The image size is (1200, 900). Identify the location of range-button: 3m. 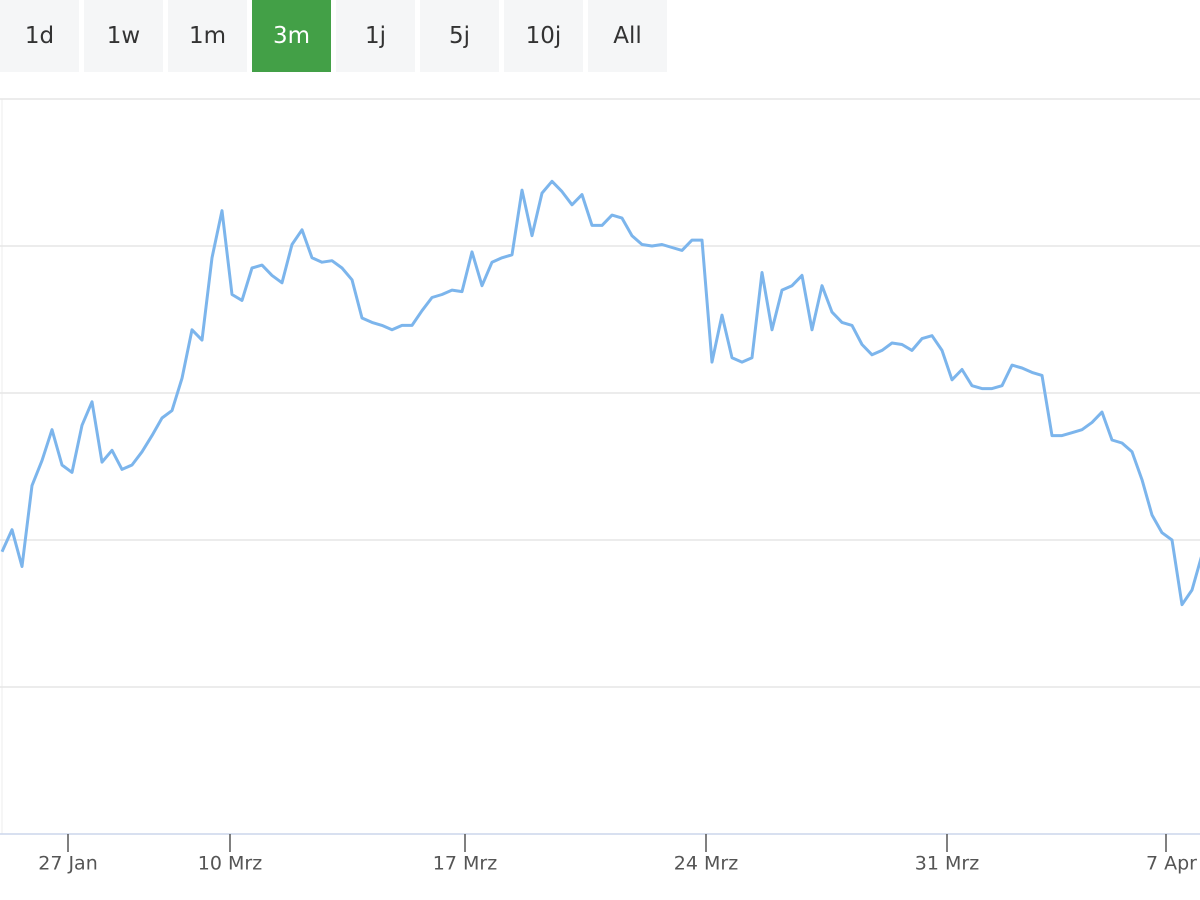
(291, 36).